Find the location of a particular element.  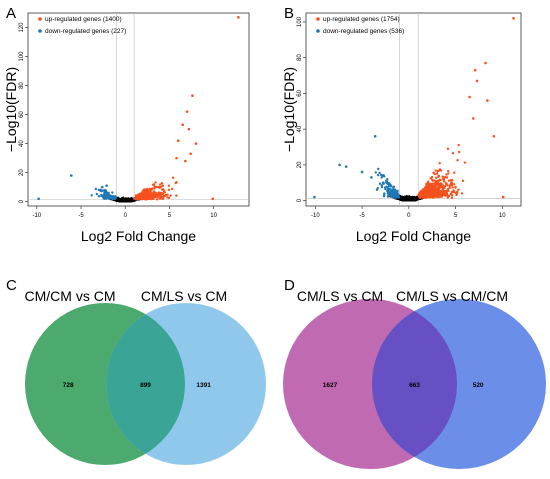

y-tick-label: 40 is located at coordinates (300, 128).